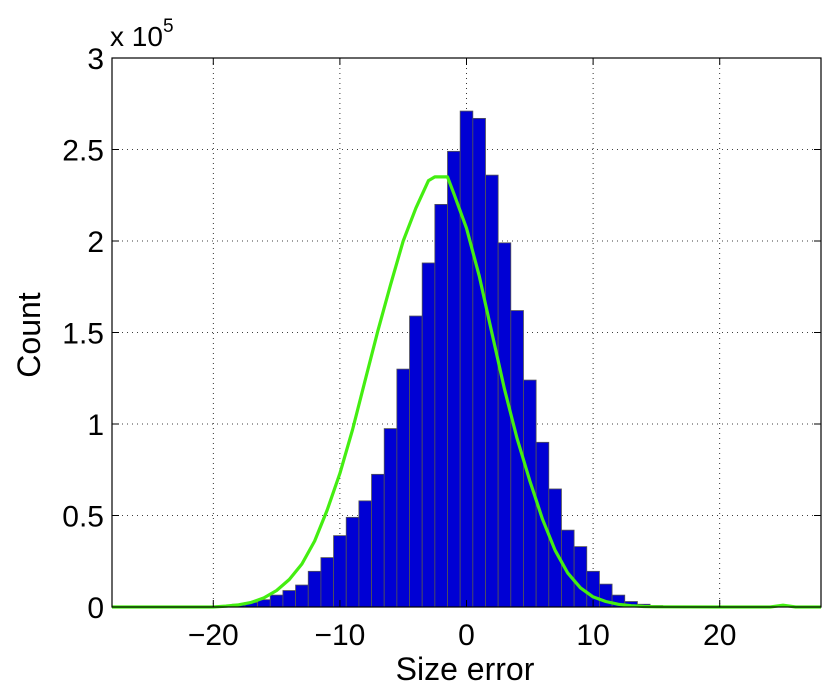 The width and height of the screenshot is (830, 694). I want to click on y-tick-label: 2, so click(95, 242).